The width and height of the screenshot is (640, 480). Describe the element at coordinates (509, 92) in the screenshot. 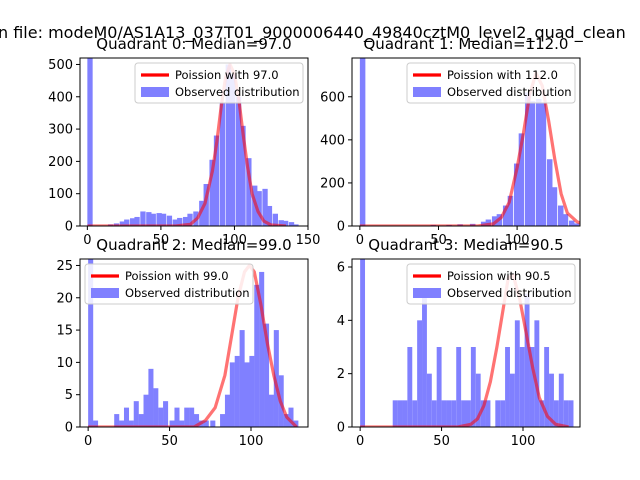

I see `legend-label: Observed distribution` at that location.